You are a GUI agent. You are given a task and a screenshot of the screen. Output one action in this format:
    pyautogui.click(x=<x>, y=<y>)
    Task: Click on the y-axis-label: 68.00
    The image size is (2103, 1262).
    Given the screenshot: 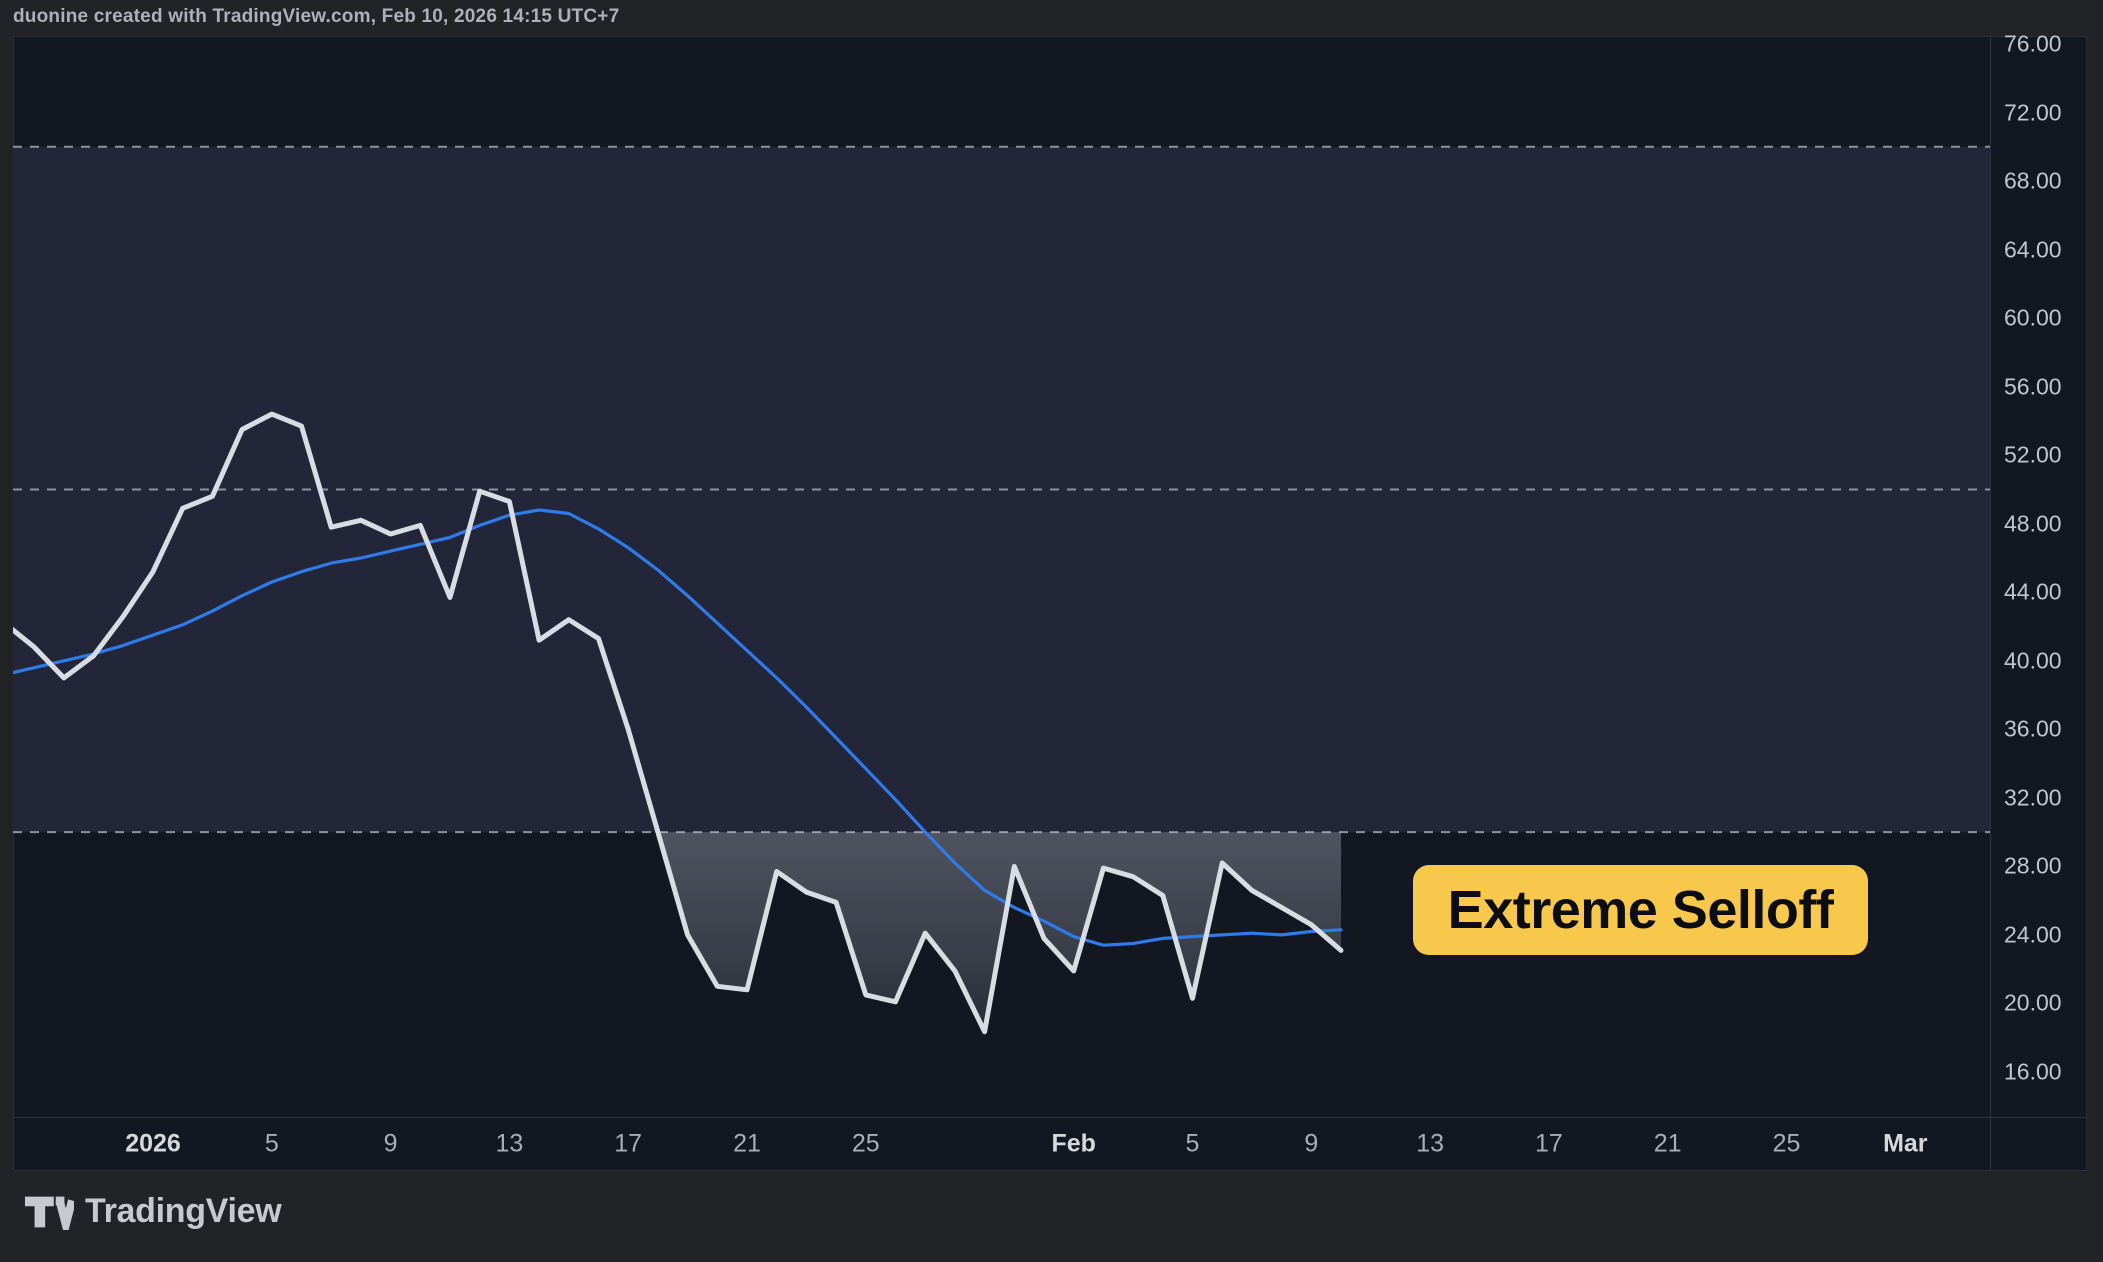 What is the action you would take?
    pyautogui.click(x=2033, y=180)
    